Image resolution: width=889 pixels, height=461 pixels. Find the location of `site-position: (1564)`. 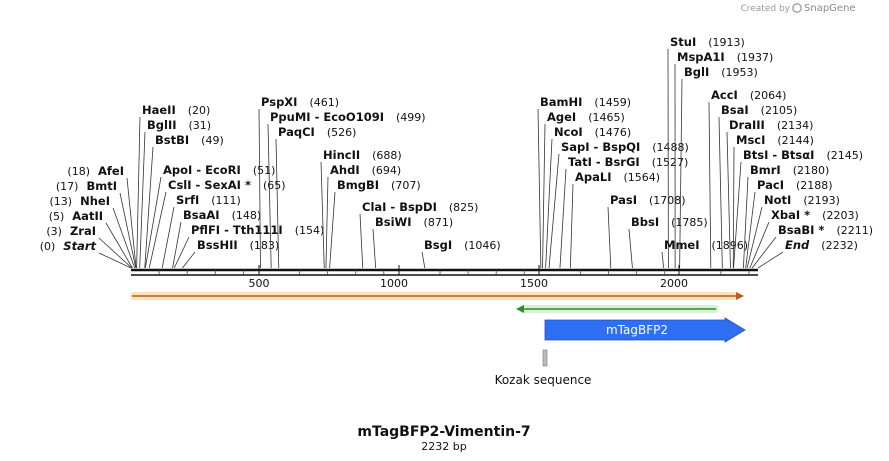

site-position: (1564) is located at coordinates (642, 177).